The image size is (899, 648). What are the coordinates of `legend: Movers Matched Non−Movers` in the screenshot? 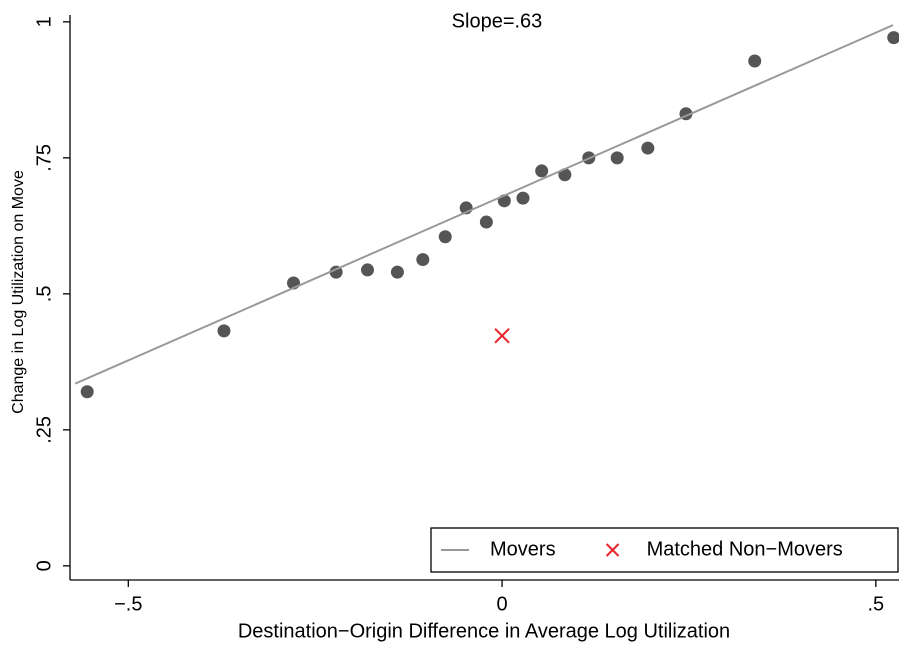 It's located at (664, 550).